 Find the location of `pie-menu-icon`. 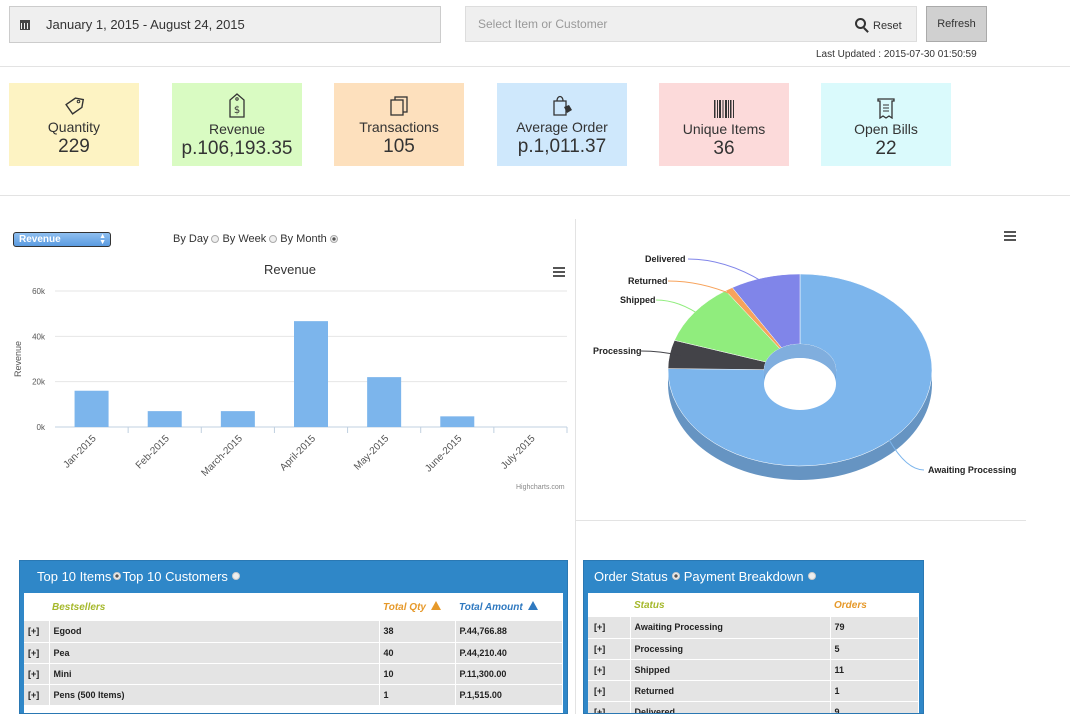

pie-menu-icon is located at coordinates (1010, 236).